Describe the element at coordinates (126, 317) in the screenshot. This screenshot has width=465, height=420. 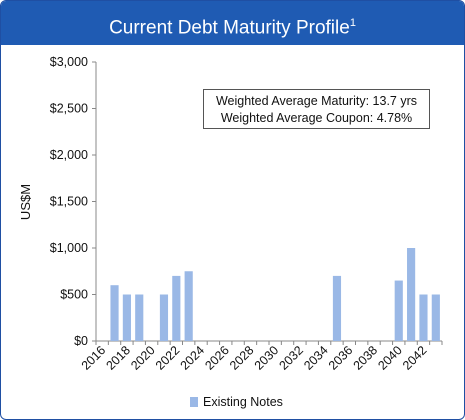
I see `bar-2018` at that location.